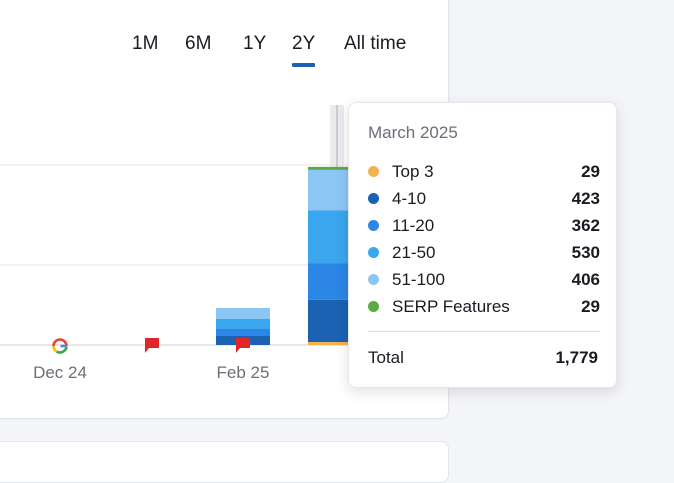  What do you see at coordinates (585, 225) in the screenshot?
I see `tooltip-row-value: 362` at bounding box center [585, 225].